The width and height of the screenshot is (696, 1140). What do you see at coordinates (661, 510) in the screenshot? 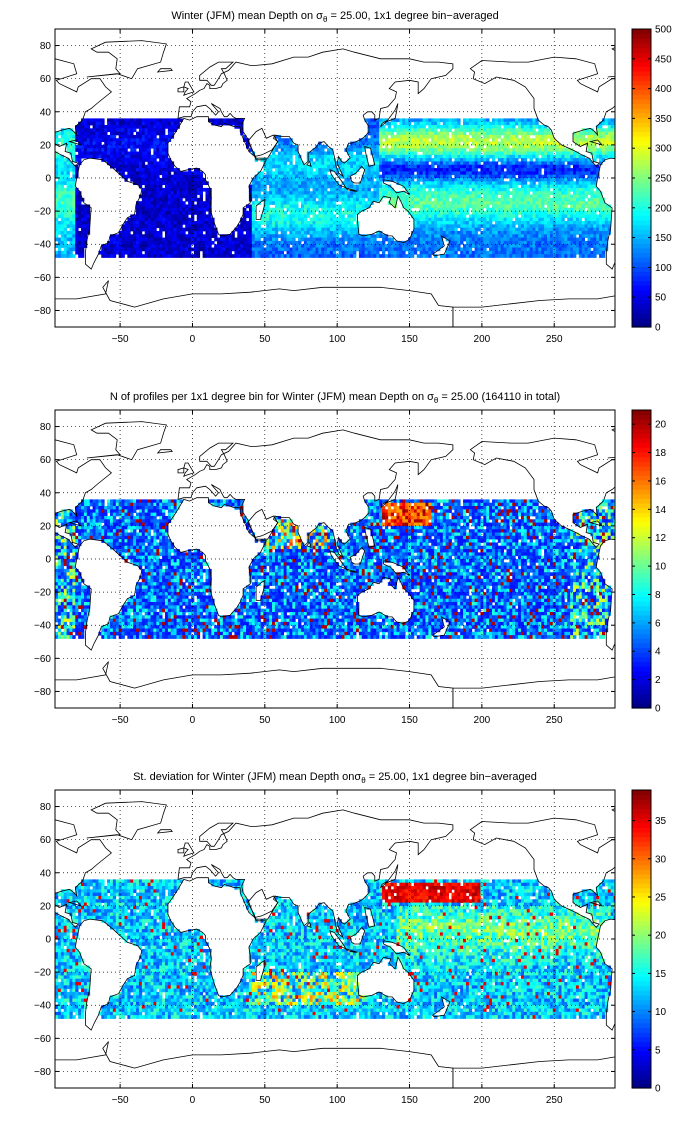
I see `colorbar-tick-label: 14` at bounding box center [661, 510].